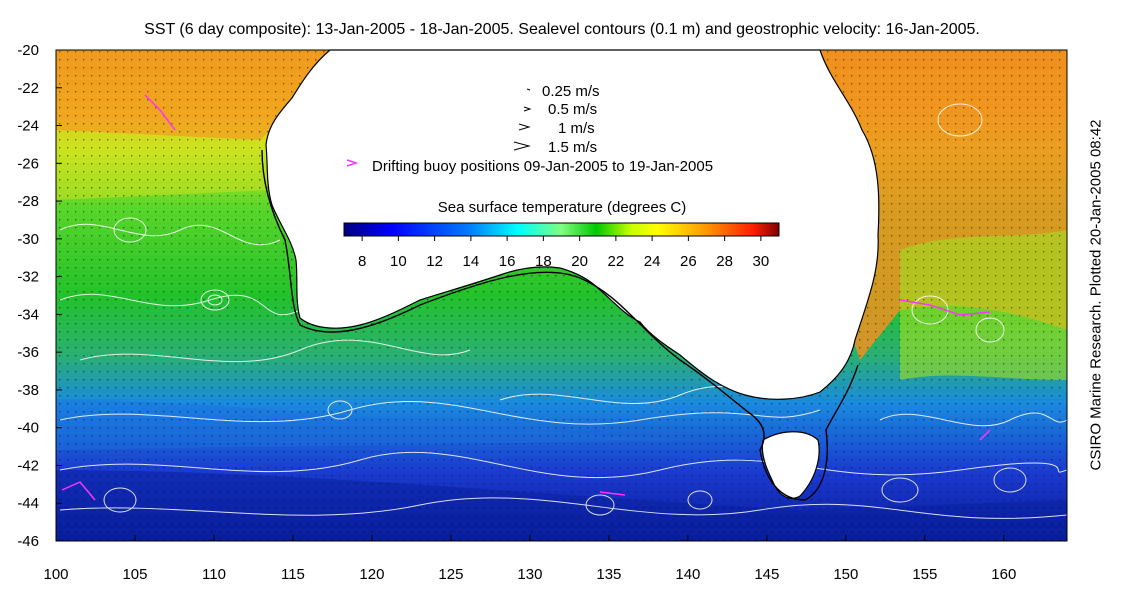  I want to click on x-tick-label: 160, so click(1003, 574).